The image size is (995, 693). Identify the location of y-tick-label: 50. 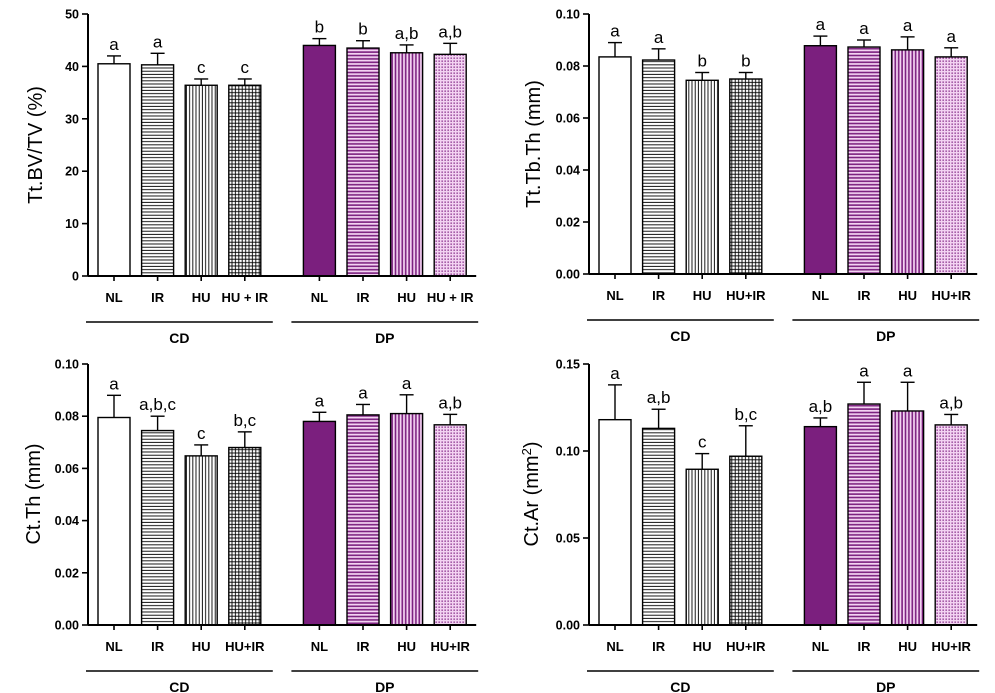
(72, 15).